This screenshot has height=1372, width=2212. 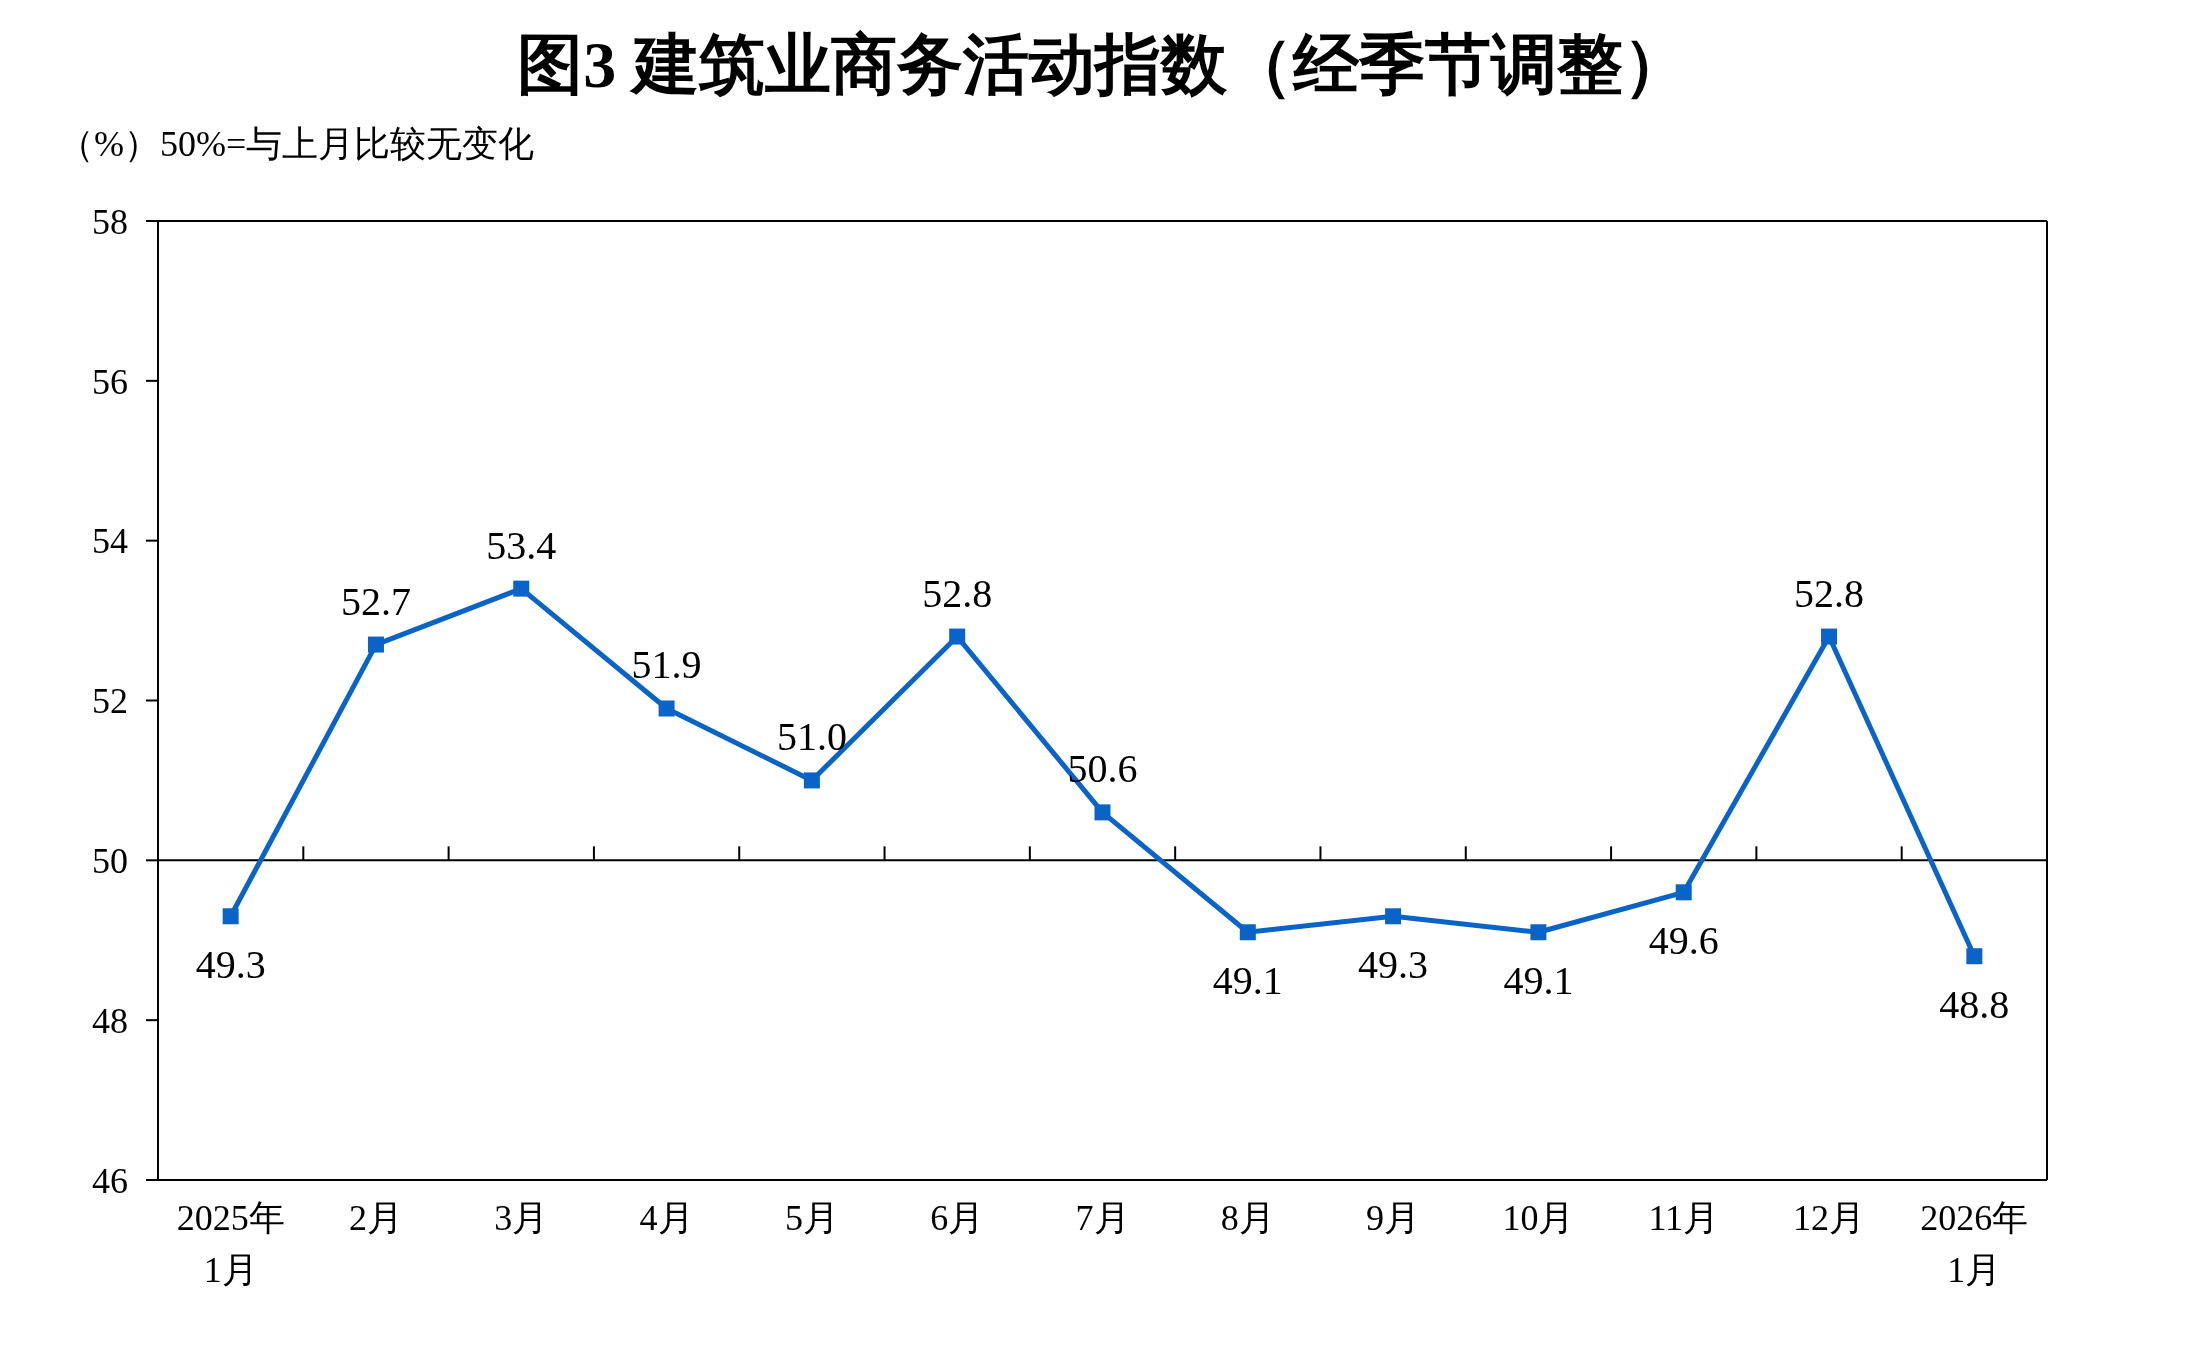 I want to click on y-tick-label: 48, so click(x=110, y=1020).